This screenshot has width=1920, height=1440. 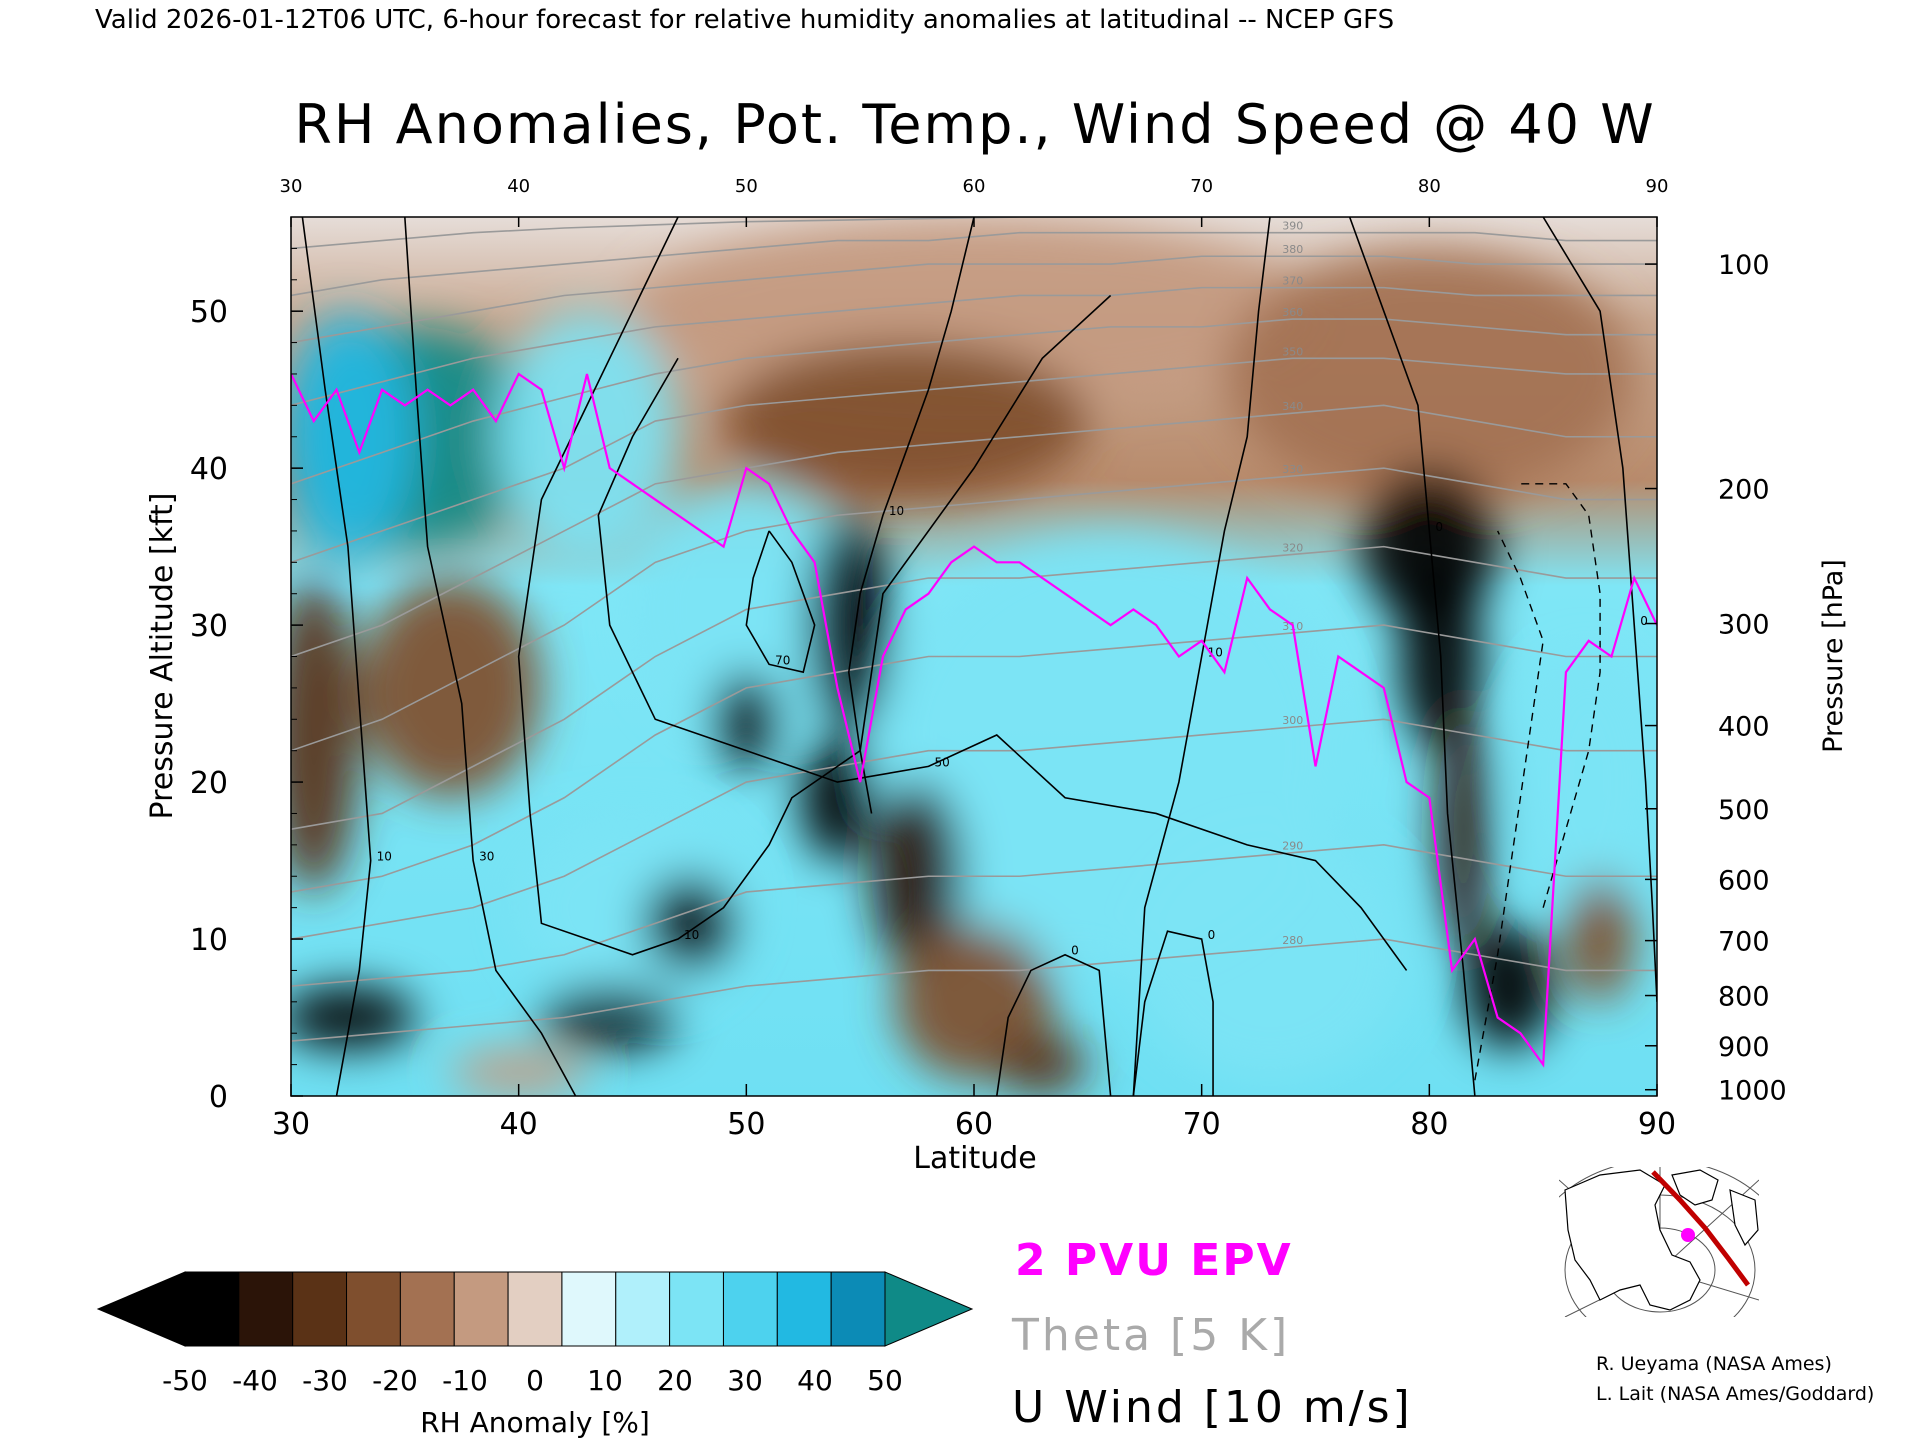 I want to click on globe-map-icon, so click(x=1659, y=1242).